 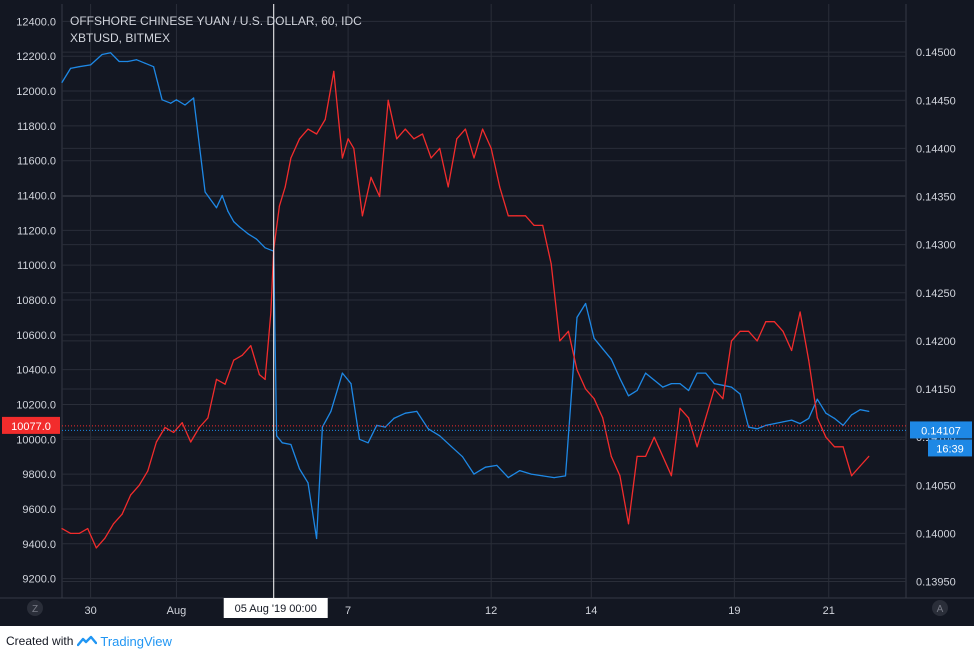 What do you see at coordinates (940, 608) in the screenshot?
I see `right-corner-button: A` at bounding box center [940, 608].